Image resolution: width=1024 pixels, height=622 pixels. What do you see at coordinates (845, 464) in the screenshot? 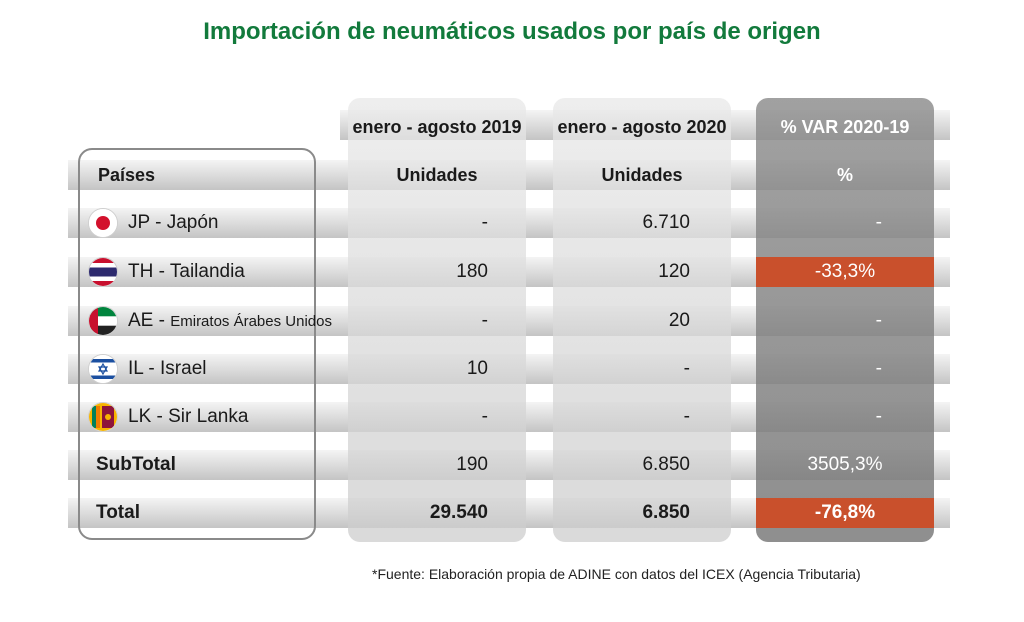
I see `subtotal-variation: 3505,3%` at bounding box center [845, 464].